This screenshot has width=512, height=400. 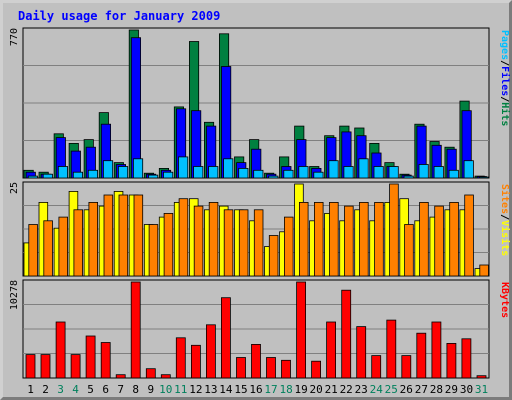 I want to click on x-tick-label: 26, so click(x=406, y=389).